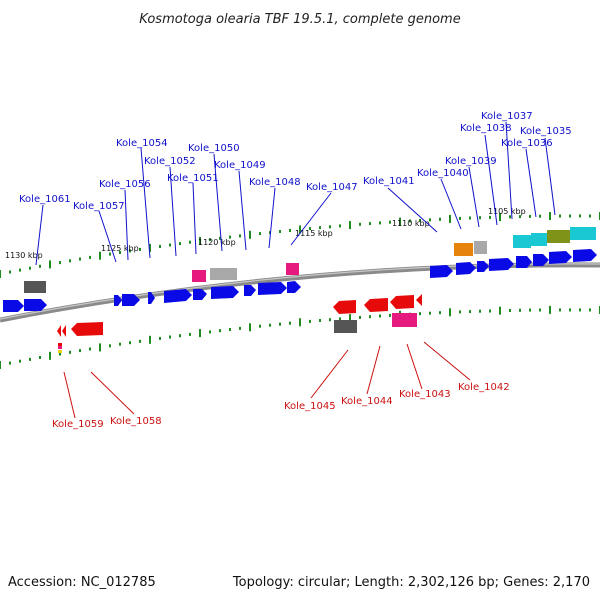 Image resolution: width=600 pixels, height=600 pixels. What do you see at coordinates (425, 394) in the screenshot?
I see `gene-label-kole-1043: Kole_1043` at bounding box center [425, 394].